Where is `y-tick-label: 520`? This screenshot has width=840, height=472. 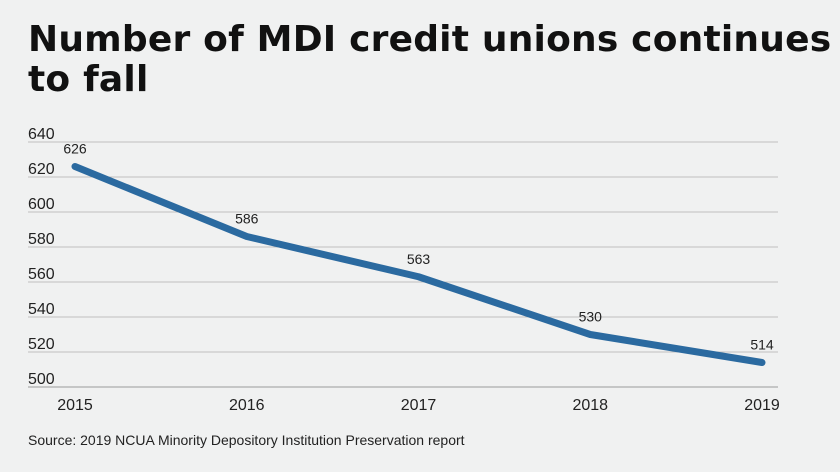 y-tick-label: 520 is located at coordinates (41, 344).